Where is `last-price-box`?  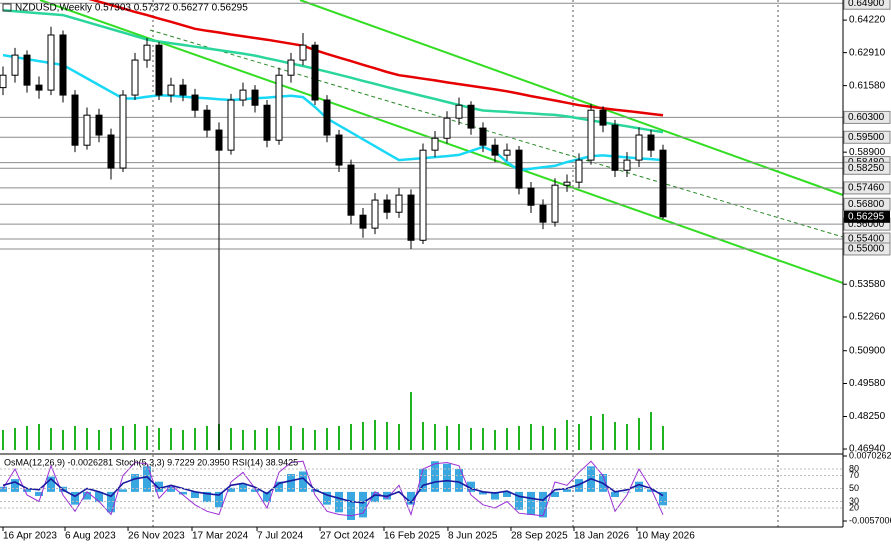 last-price-box is located at coordinates (867, 216).